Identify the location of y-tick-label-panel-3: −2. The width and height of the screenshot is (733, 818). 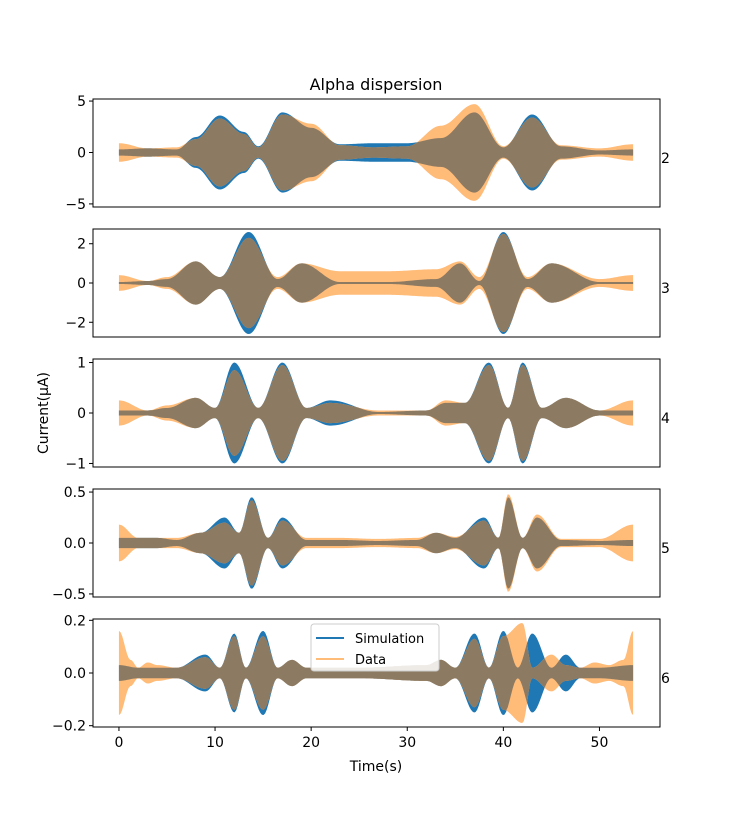
(75, 323).